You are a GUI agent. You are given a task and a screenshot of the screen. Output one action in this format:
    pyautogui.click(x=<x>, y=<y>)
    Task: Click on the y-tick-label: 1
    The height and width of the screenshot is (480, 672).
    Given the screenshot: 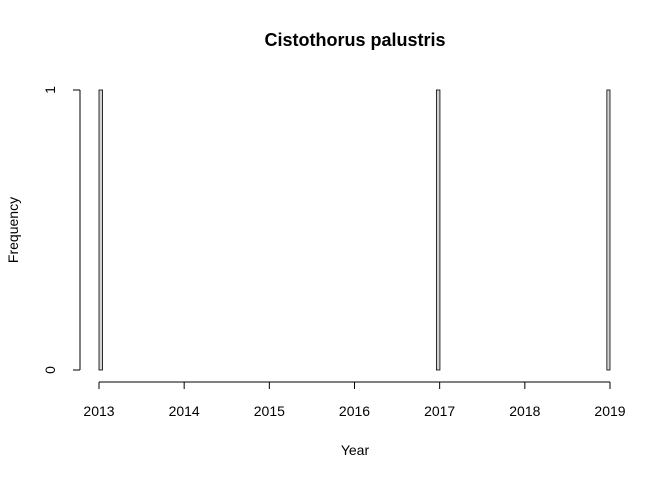 What is the action you would take?
    pyautogui.click(x=50, y=90)
    